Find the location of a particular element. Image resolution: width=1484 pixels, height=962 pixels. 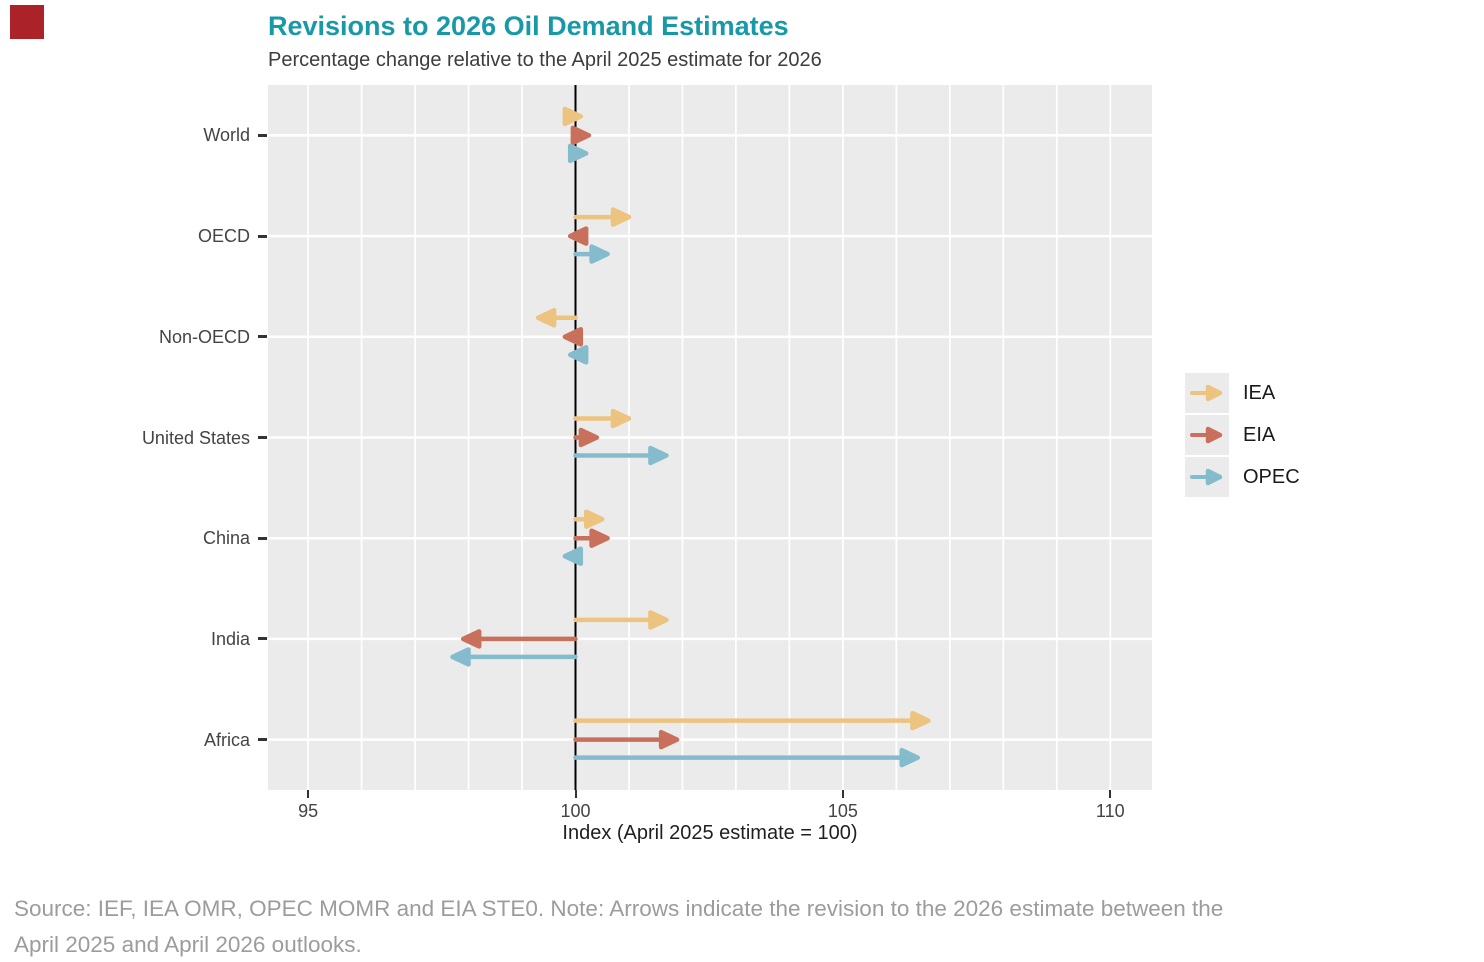

arrow-eia-united-states is located at coordinates (586, 437).